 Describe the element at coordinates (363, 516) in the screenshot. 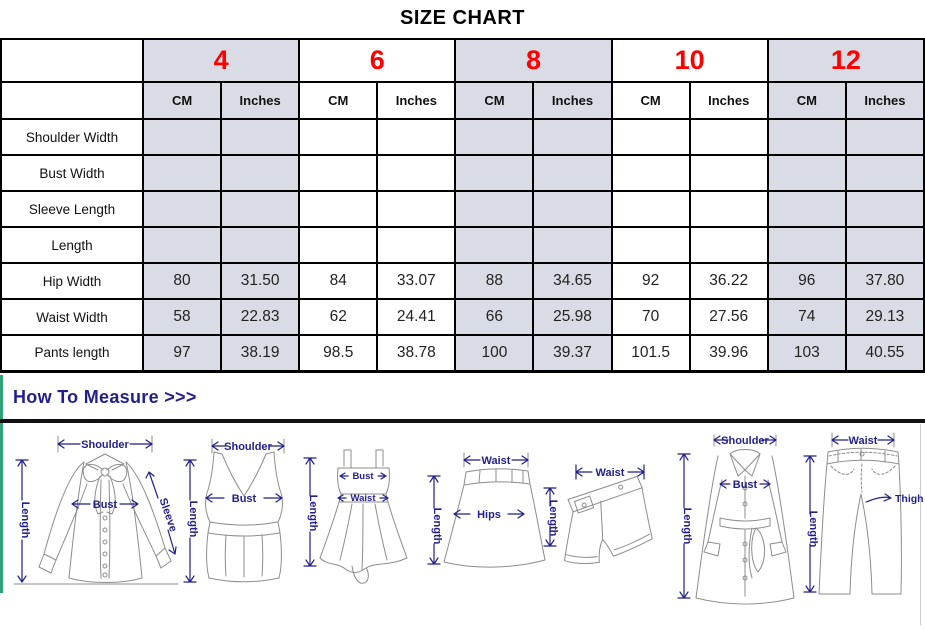

I see `dress-drawing` at that location.